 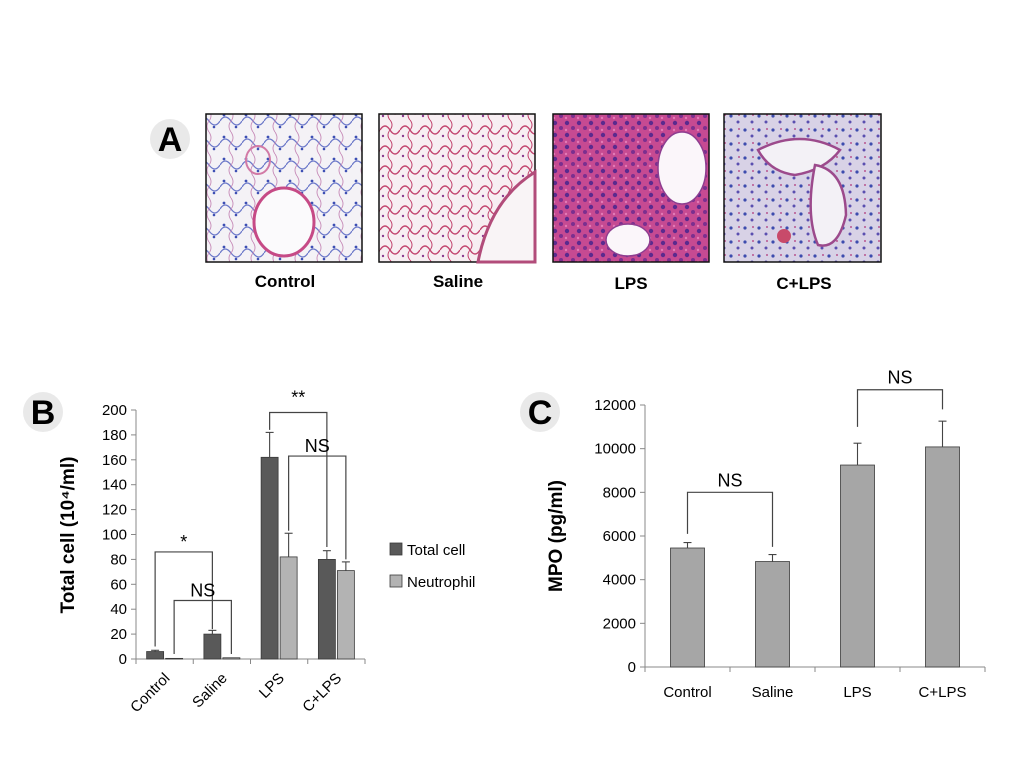 What do you see at coordinates (114, 510) in the screenshot?
I see `chart-b-y-tick-label: 120` at bounding box center [114, 510].